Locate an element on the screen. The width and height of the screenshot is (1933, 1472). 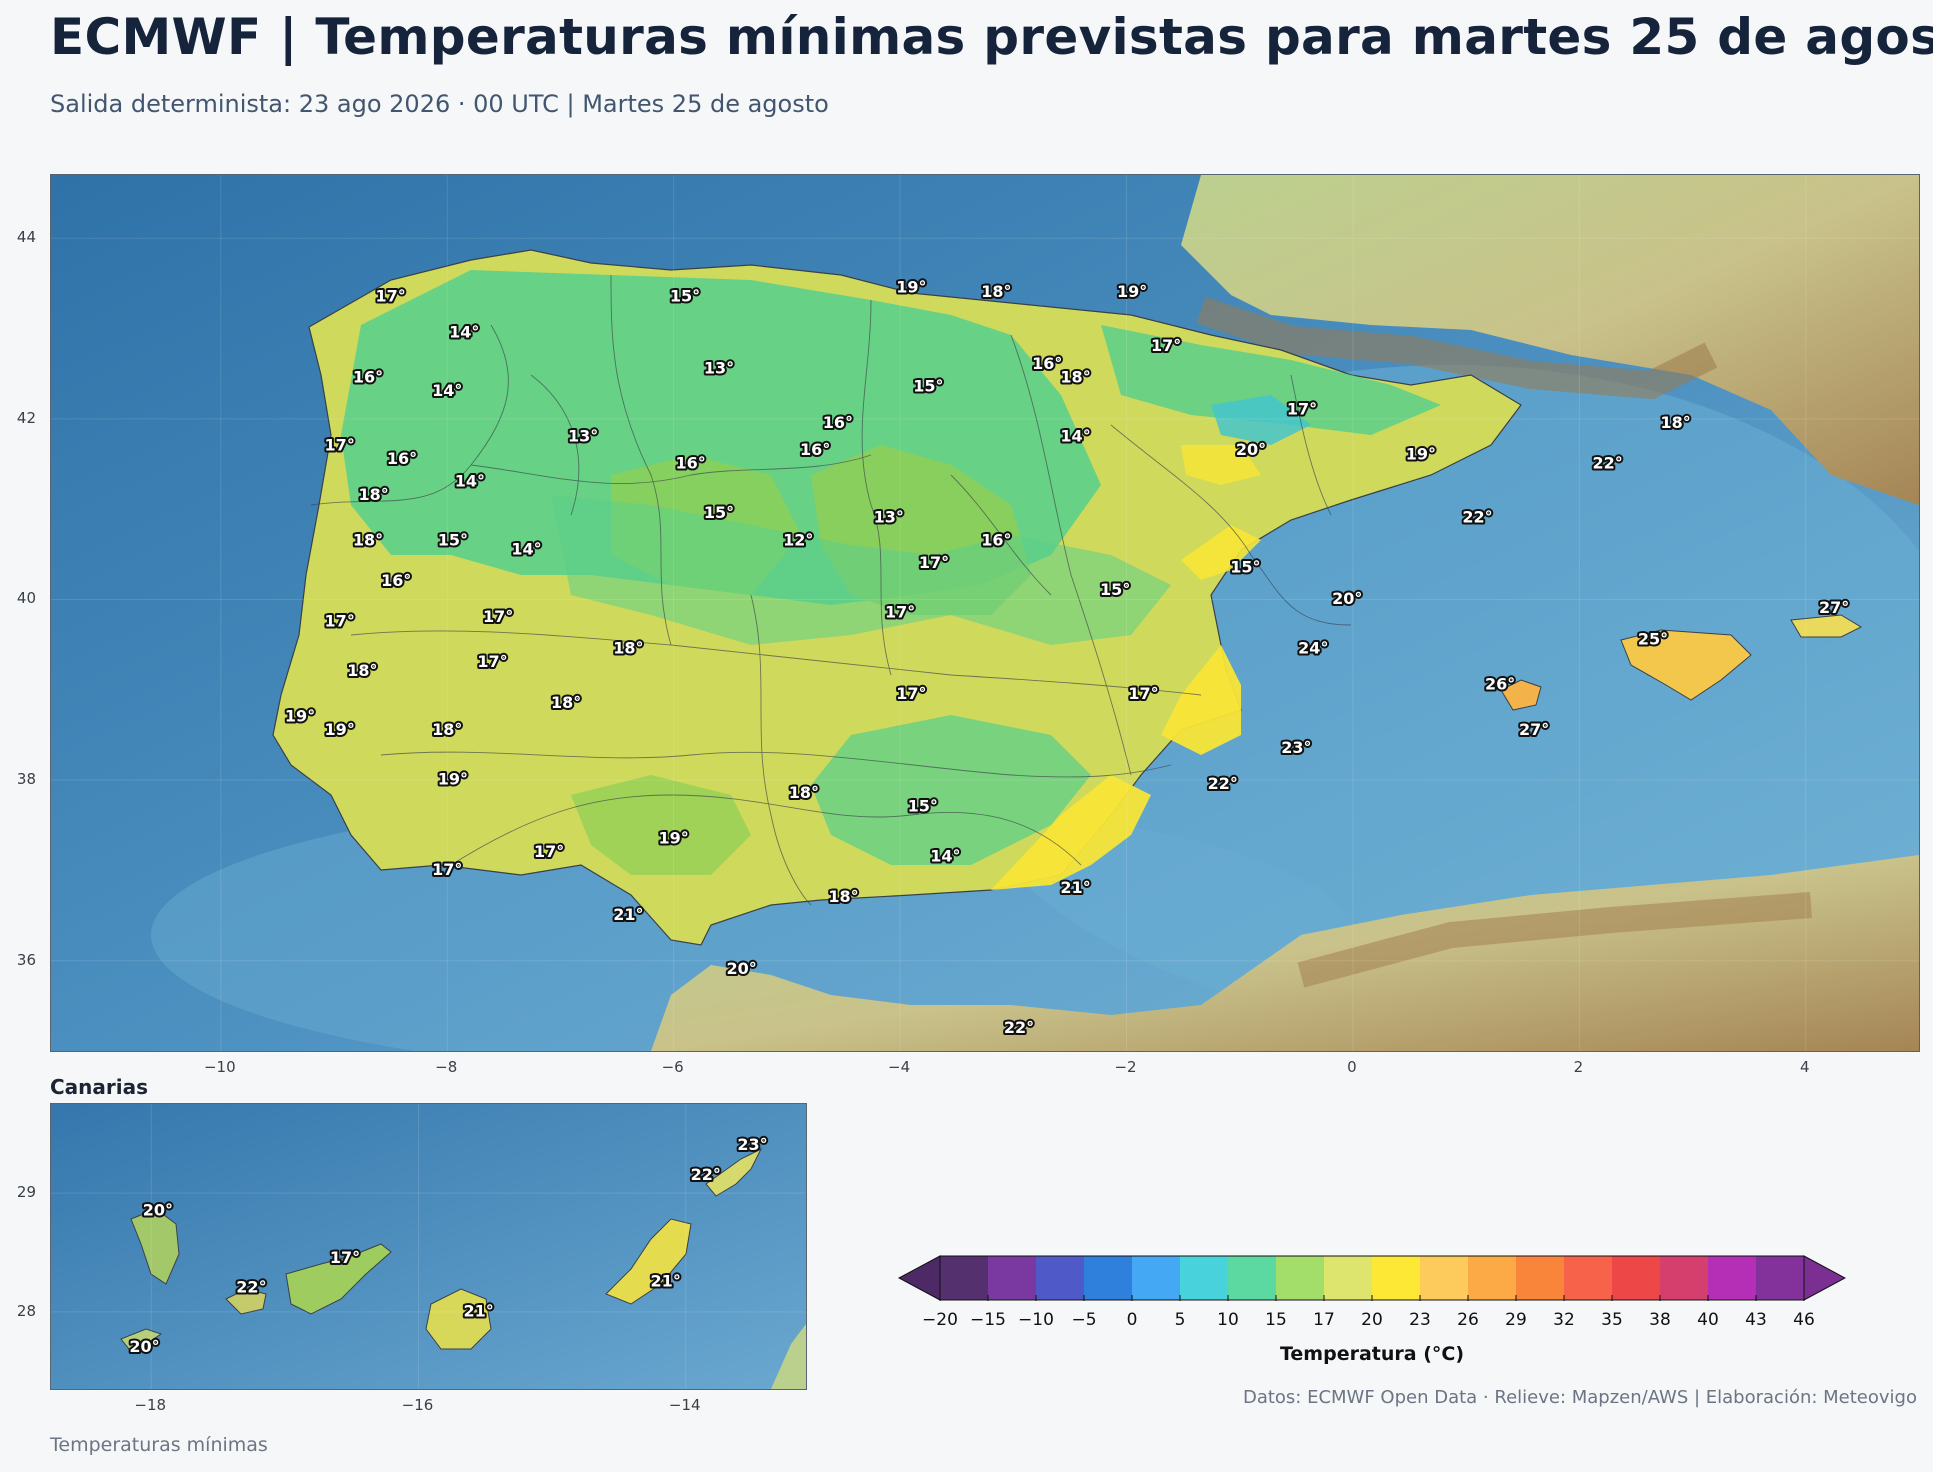
colorbar-tick-label: 40 is located at coordinates (1708, 1320).